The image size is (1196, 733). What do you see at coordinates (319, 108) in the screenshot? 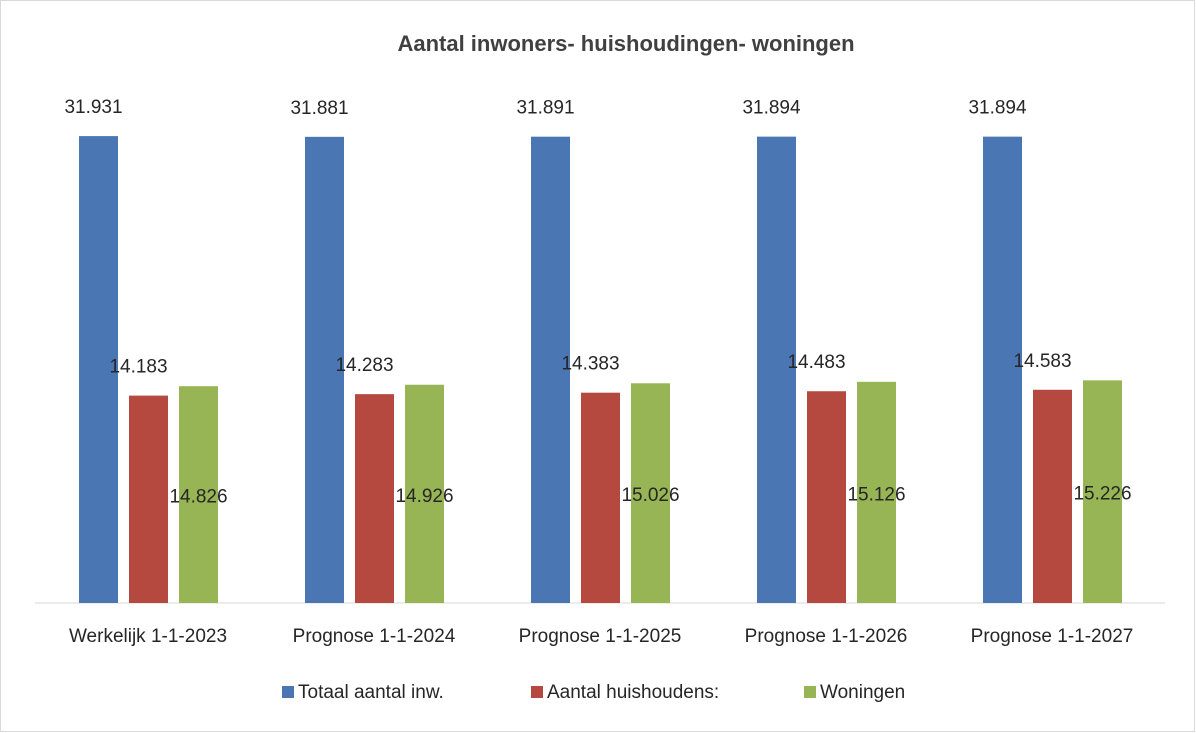
I see `data-label: 31.881` at bounding box center [319, 108].